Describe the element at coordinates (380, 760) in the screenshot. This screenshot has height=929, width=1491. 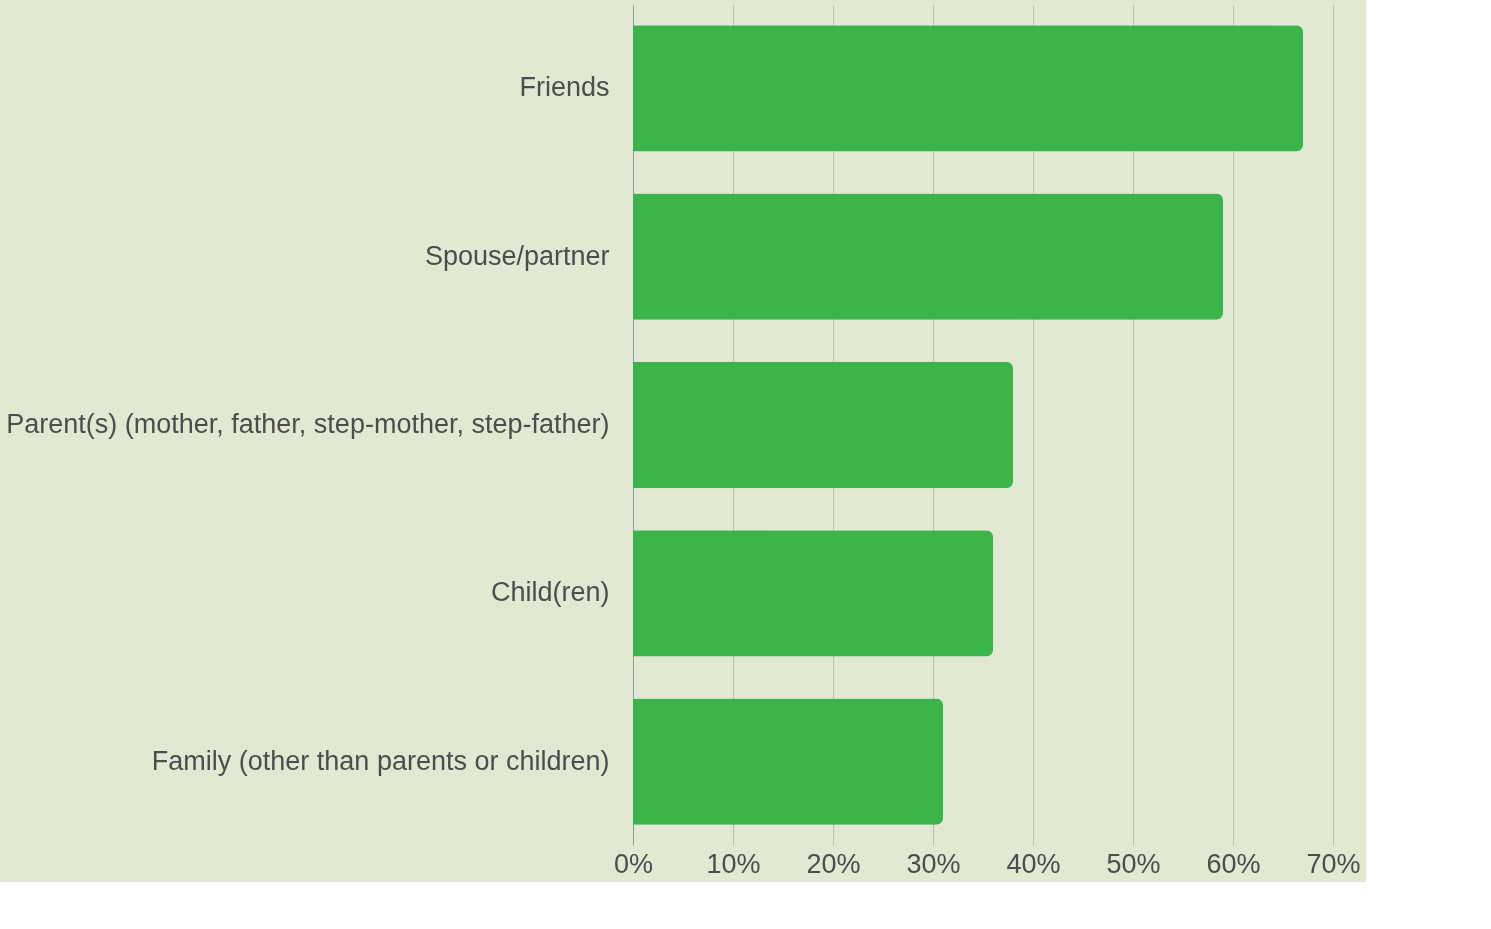
I see `y-tick-label: Family (other than parents or children)` at that location.